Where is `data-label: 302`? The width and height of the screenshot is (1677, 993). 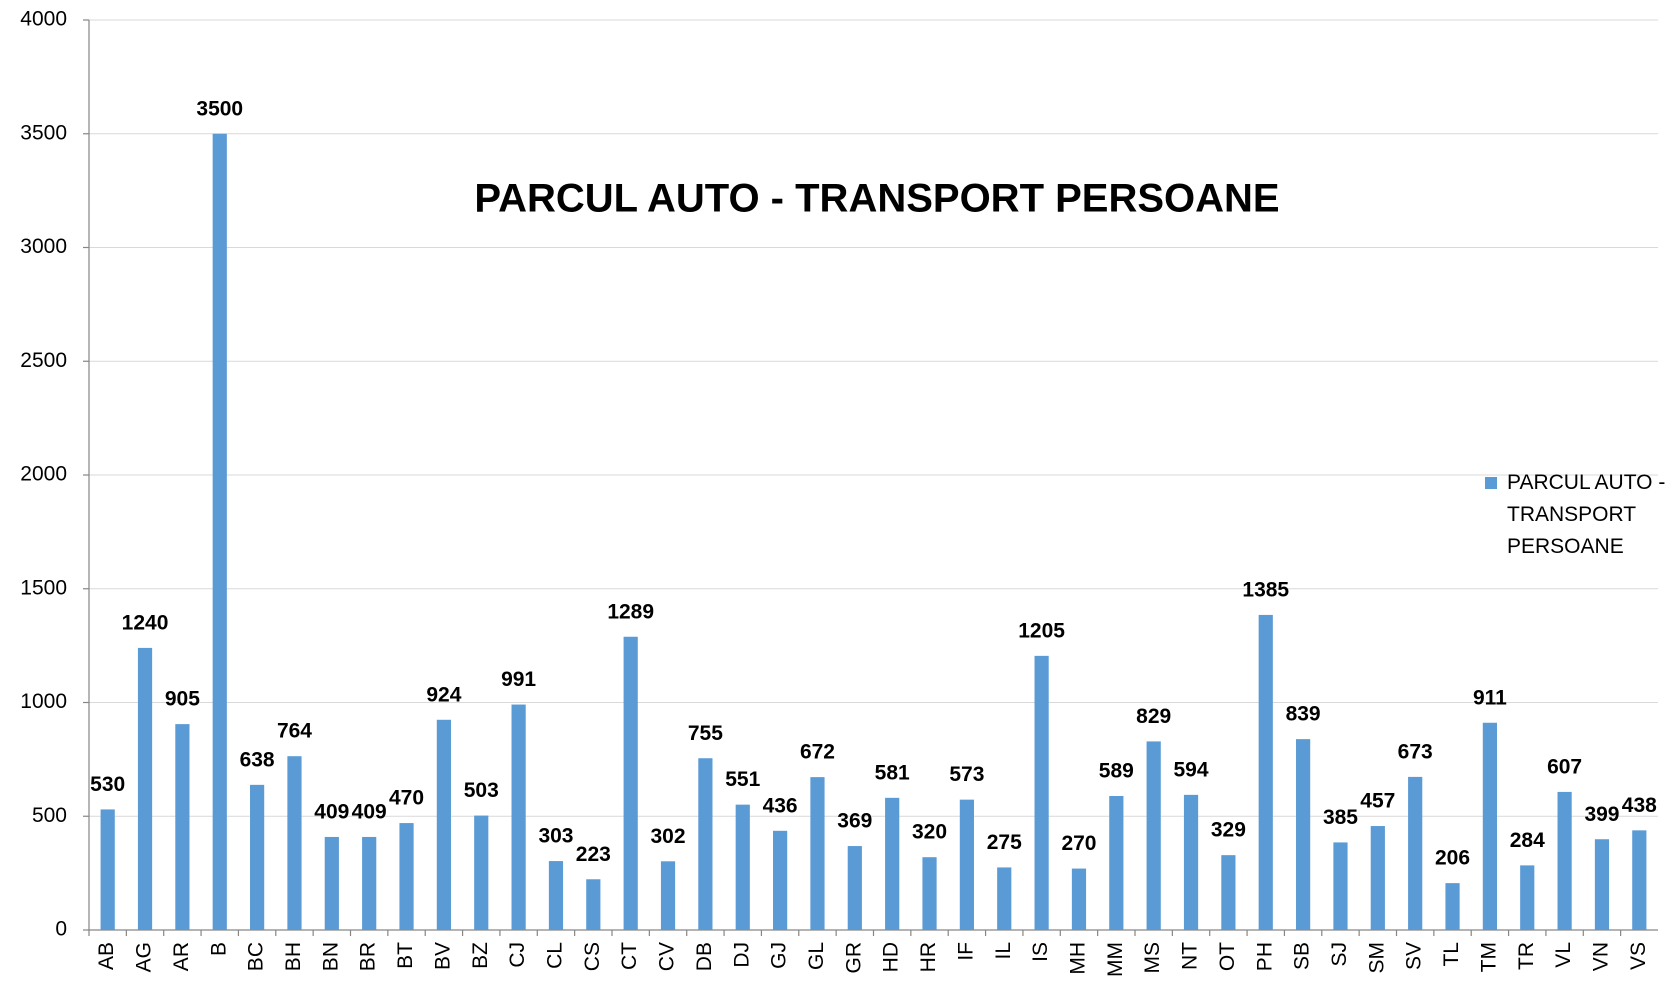
data-label: 302 is located at coordinates (668, 836).